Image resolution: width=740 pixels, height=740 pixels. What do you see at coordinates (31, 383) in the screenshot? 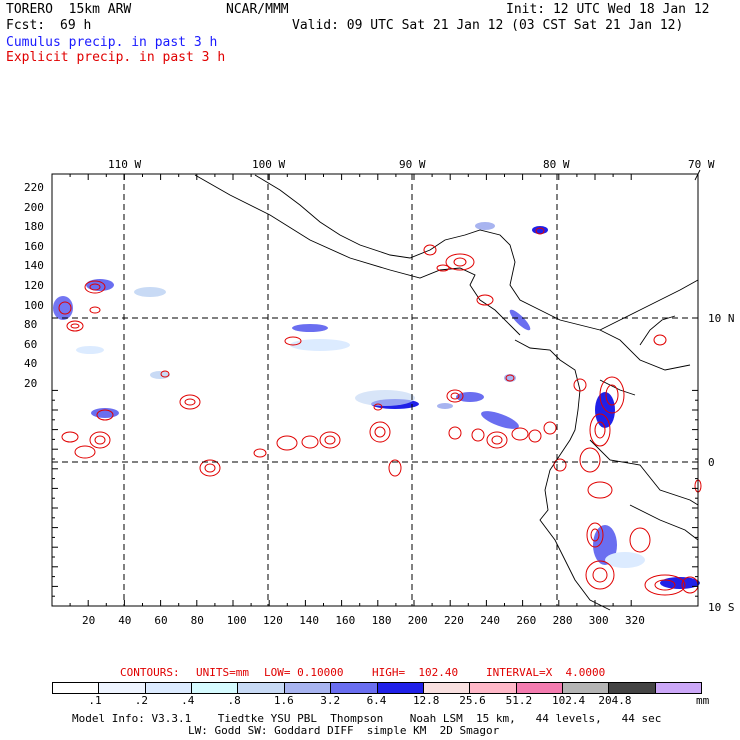
I see `y-tick-label: 20` at bounding box center [31, 383].